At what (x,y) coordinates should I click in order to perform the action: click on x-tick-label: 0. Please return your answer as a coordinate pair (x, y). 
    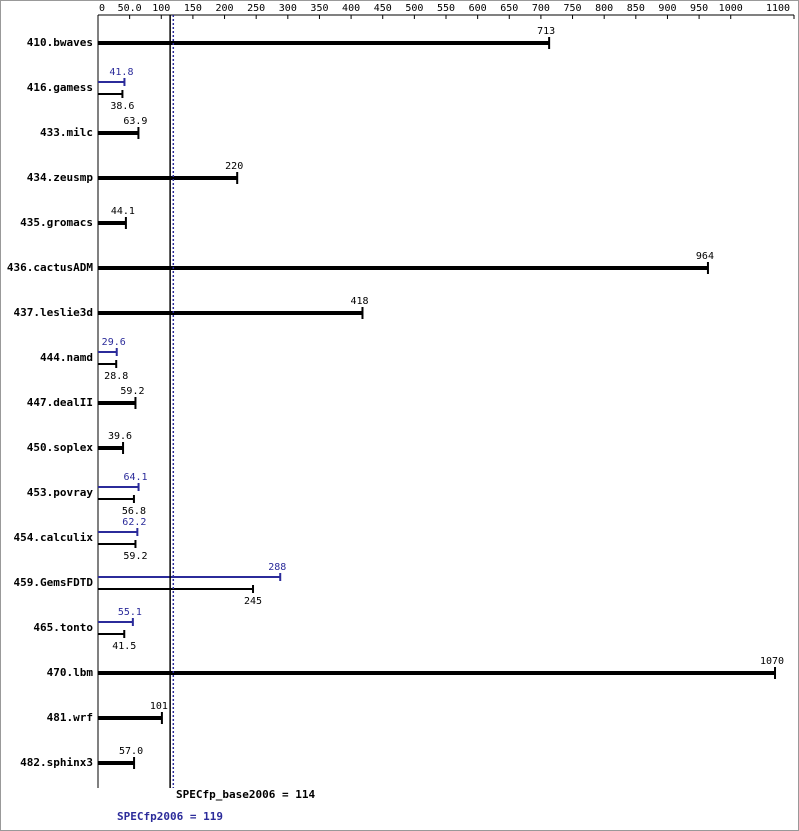
    Looking at the image, I should click on (102, 8).